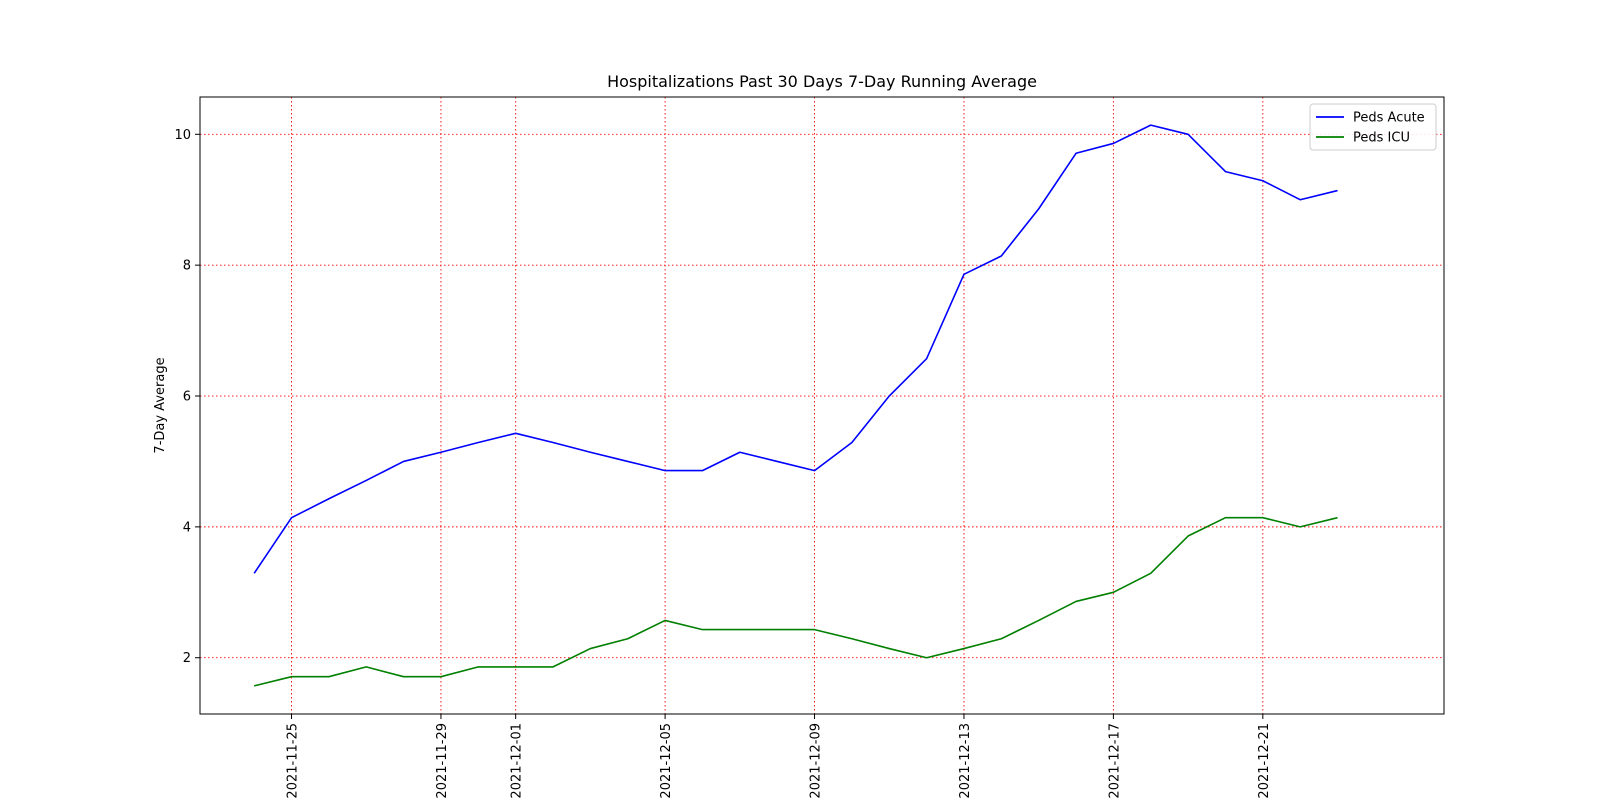 The height and width of the screenshot is (804, 1600). I want to click on legend-box, so click(1373, 127).